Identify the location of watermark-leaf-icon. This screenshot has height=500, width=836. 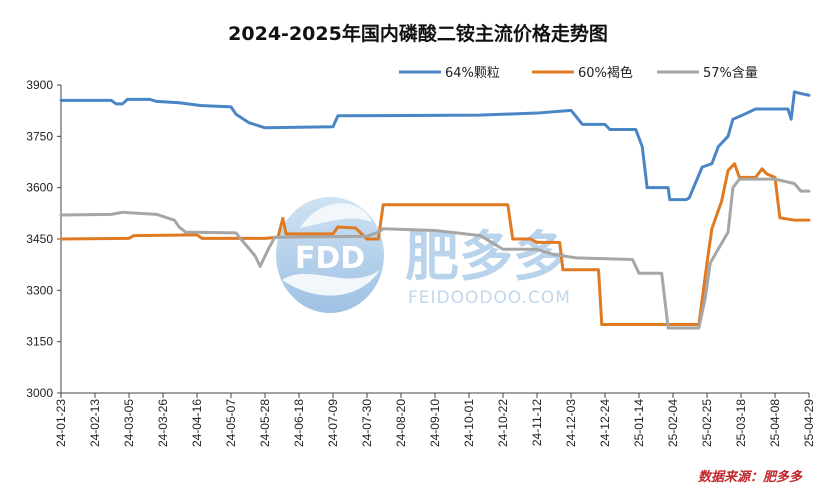
(336, 215).